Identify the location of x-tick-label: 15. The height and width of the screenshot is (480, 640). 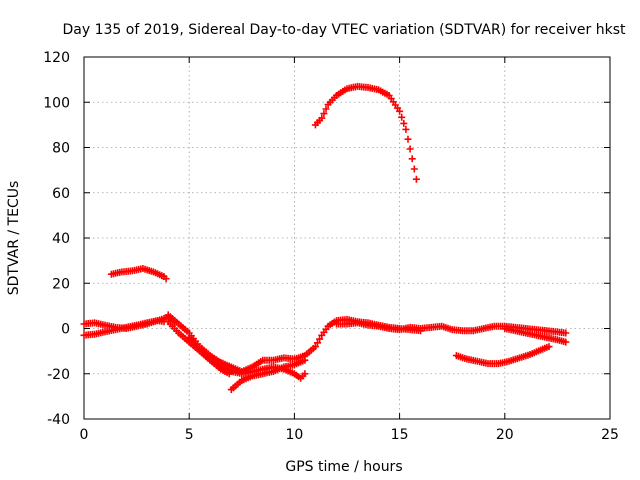
(400, 435).